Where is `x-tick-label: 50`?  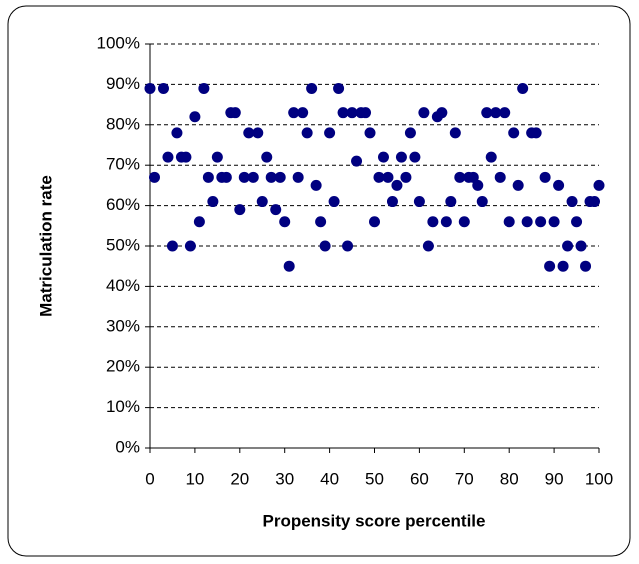
x-tick-label: 50 is located at coordinates (374, 478).